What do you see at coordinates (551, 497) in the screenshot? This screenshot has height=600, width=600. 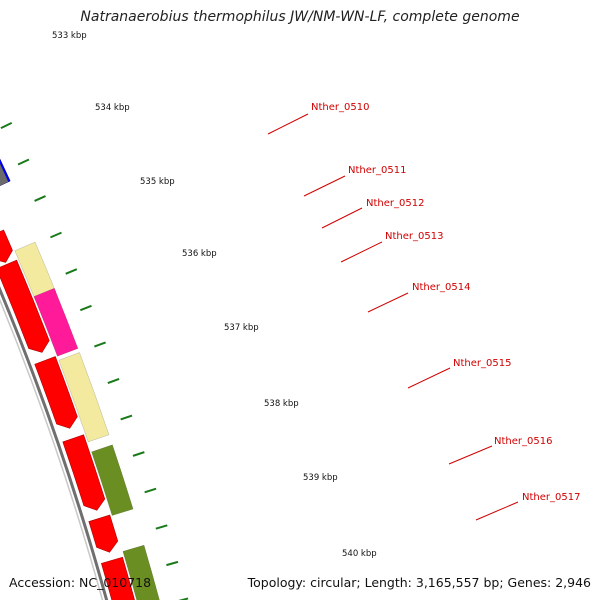 I see `gene-label: Nther_0517` at bounding box center [551, 497].